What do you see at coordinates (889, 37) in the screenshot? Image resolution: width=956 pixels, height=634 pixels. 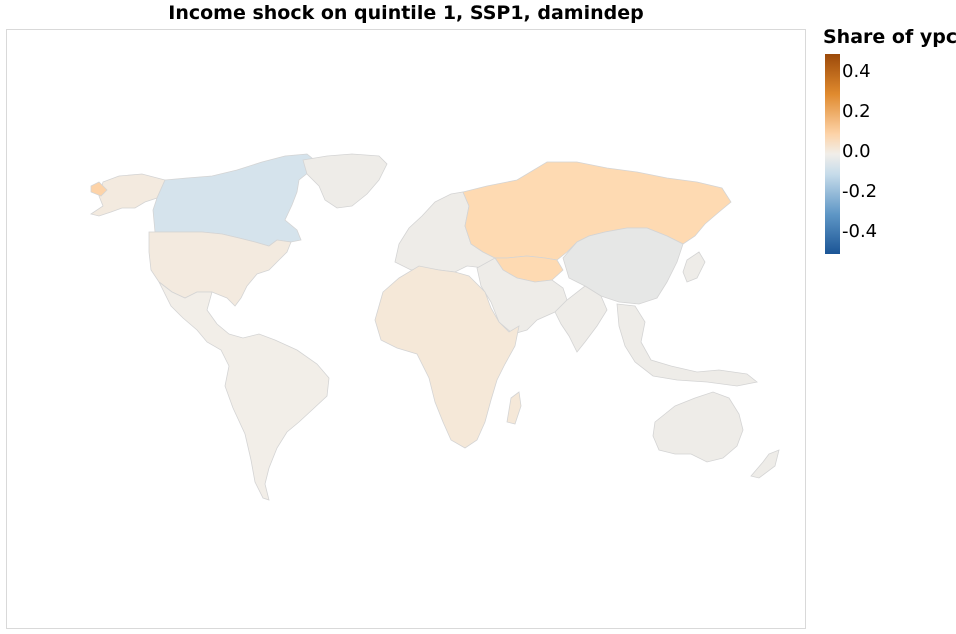 I see `legend-title: Share of ypc` at bounding box center [889, 37].